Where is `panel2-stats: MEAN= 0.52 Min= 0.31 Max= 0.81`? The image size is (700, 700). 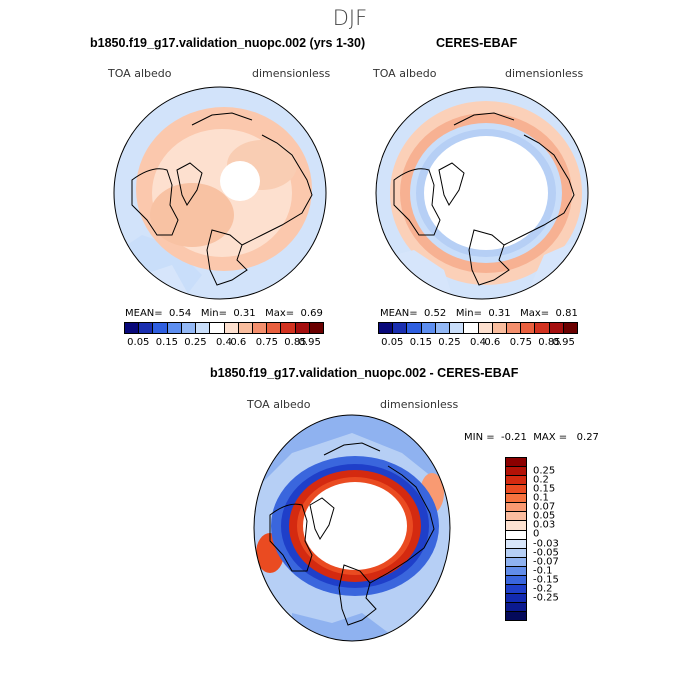
panel2-stats: MEAN= 0.52 Min= 0.31 Max= 0.81 is located at coordinates (479, 313).